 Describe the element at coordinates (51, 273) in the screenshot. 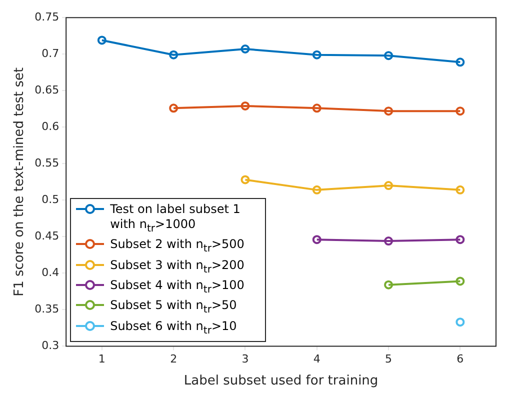

I see `y-tick-label: 0.4` at that location.